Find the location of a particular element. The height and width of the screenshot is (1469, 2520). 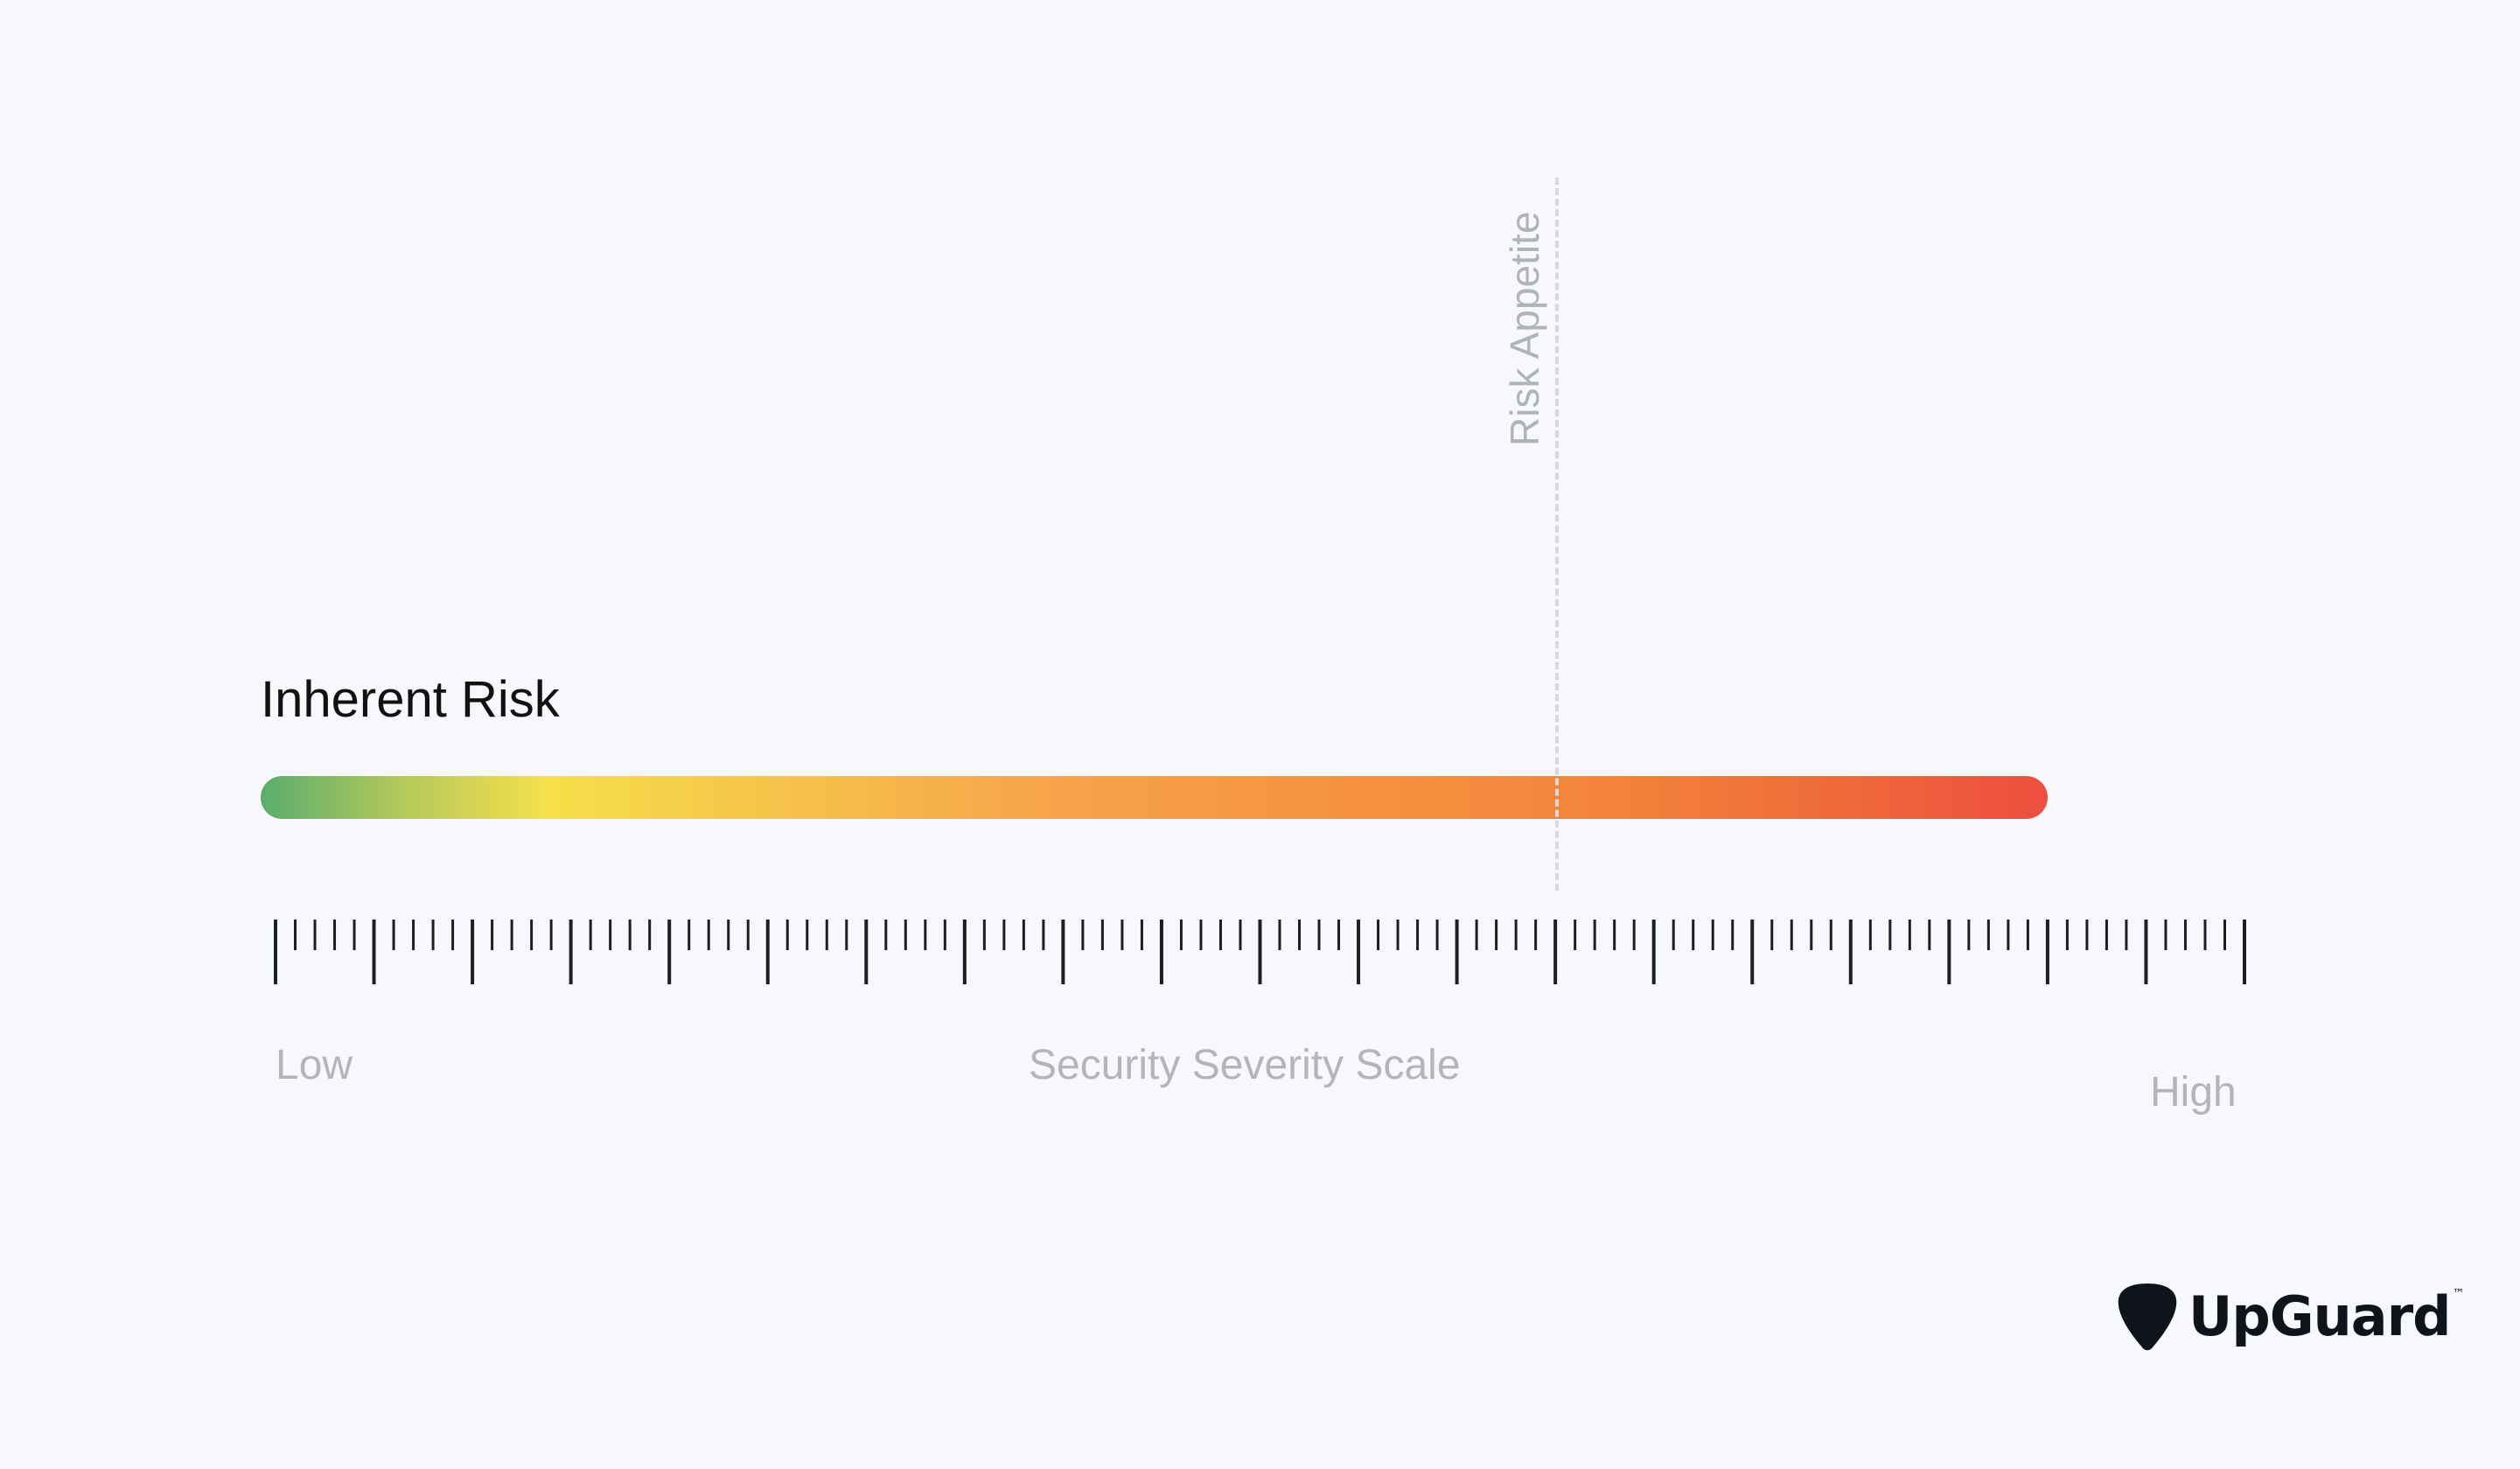

scale-low-label: Low is located at coordinates (314, 1065).